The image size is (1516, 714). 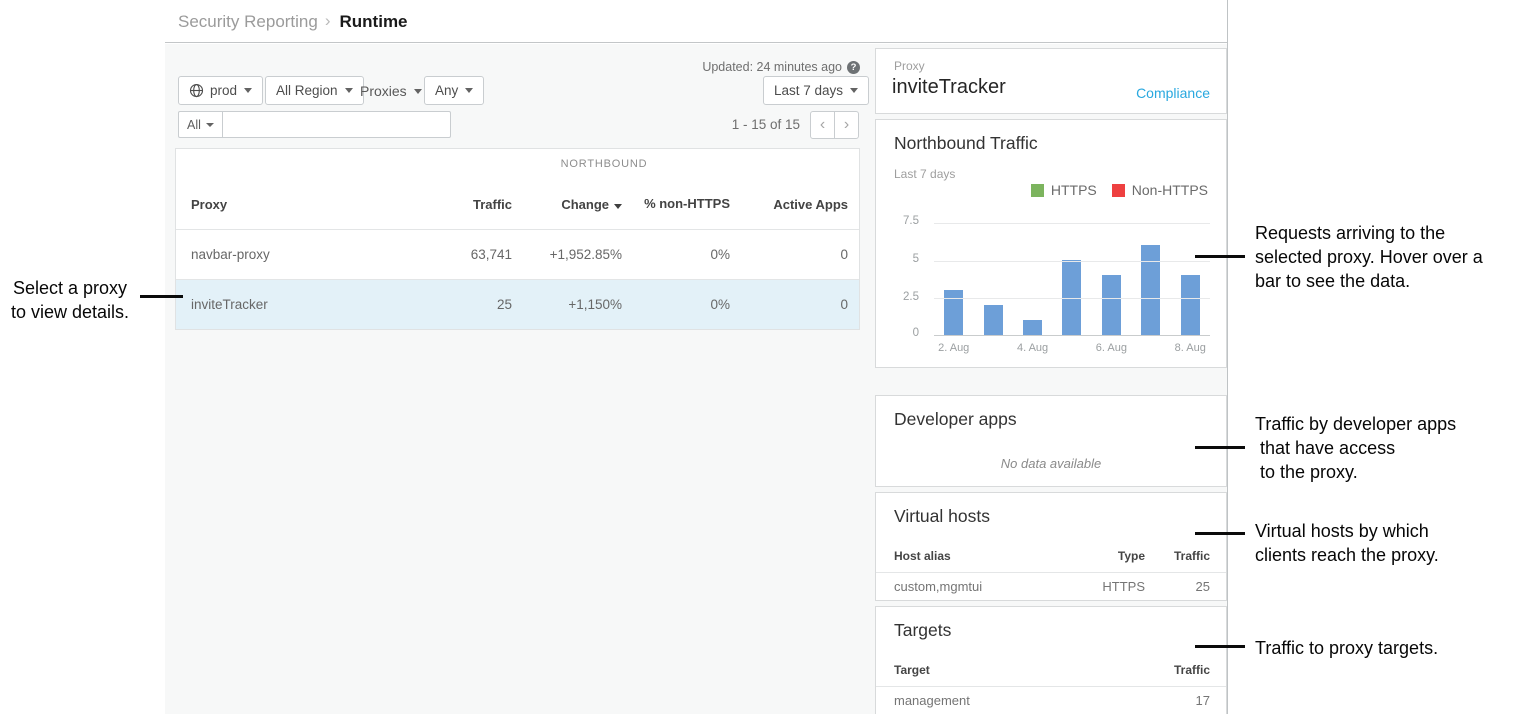 I want to click on search-scope-button: All, so click(x=200, y=124).